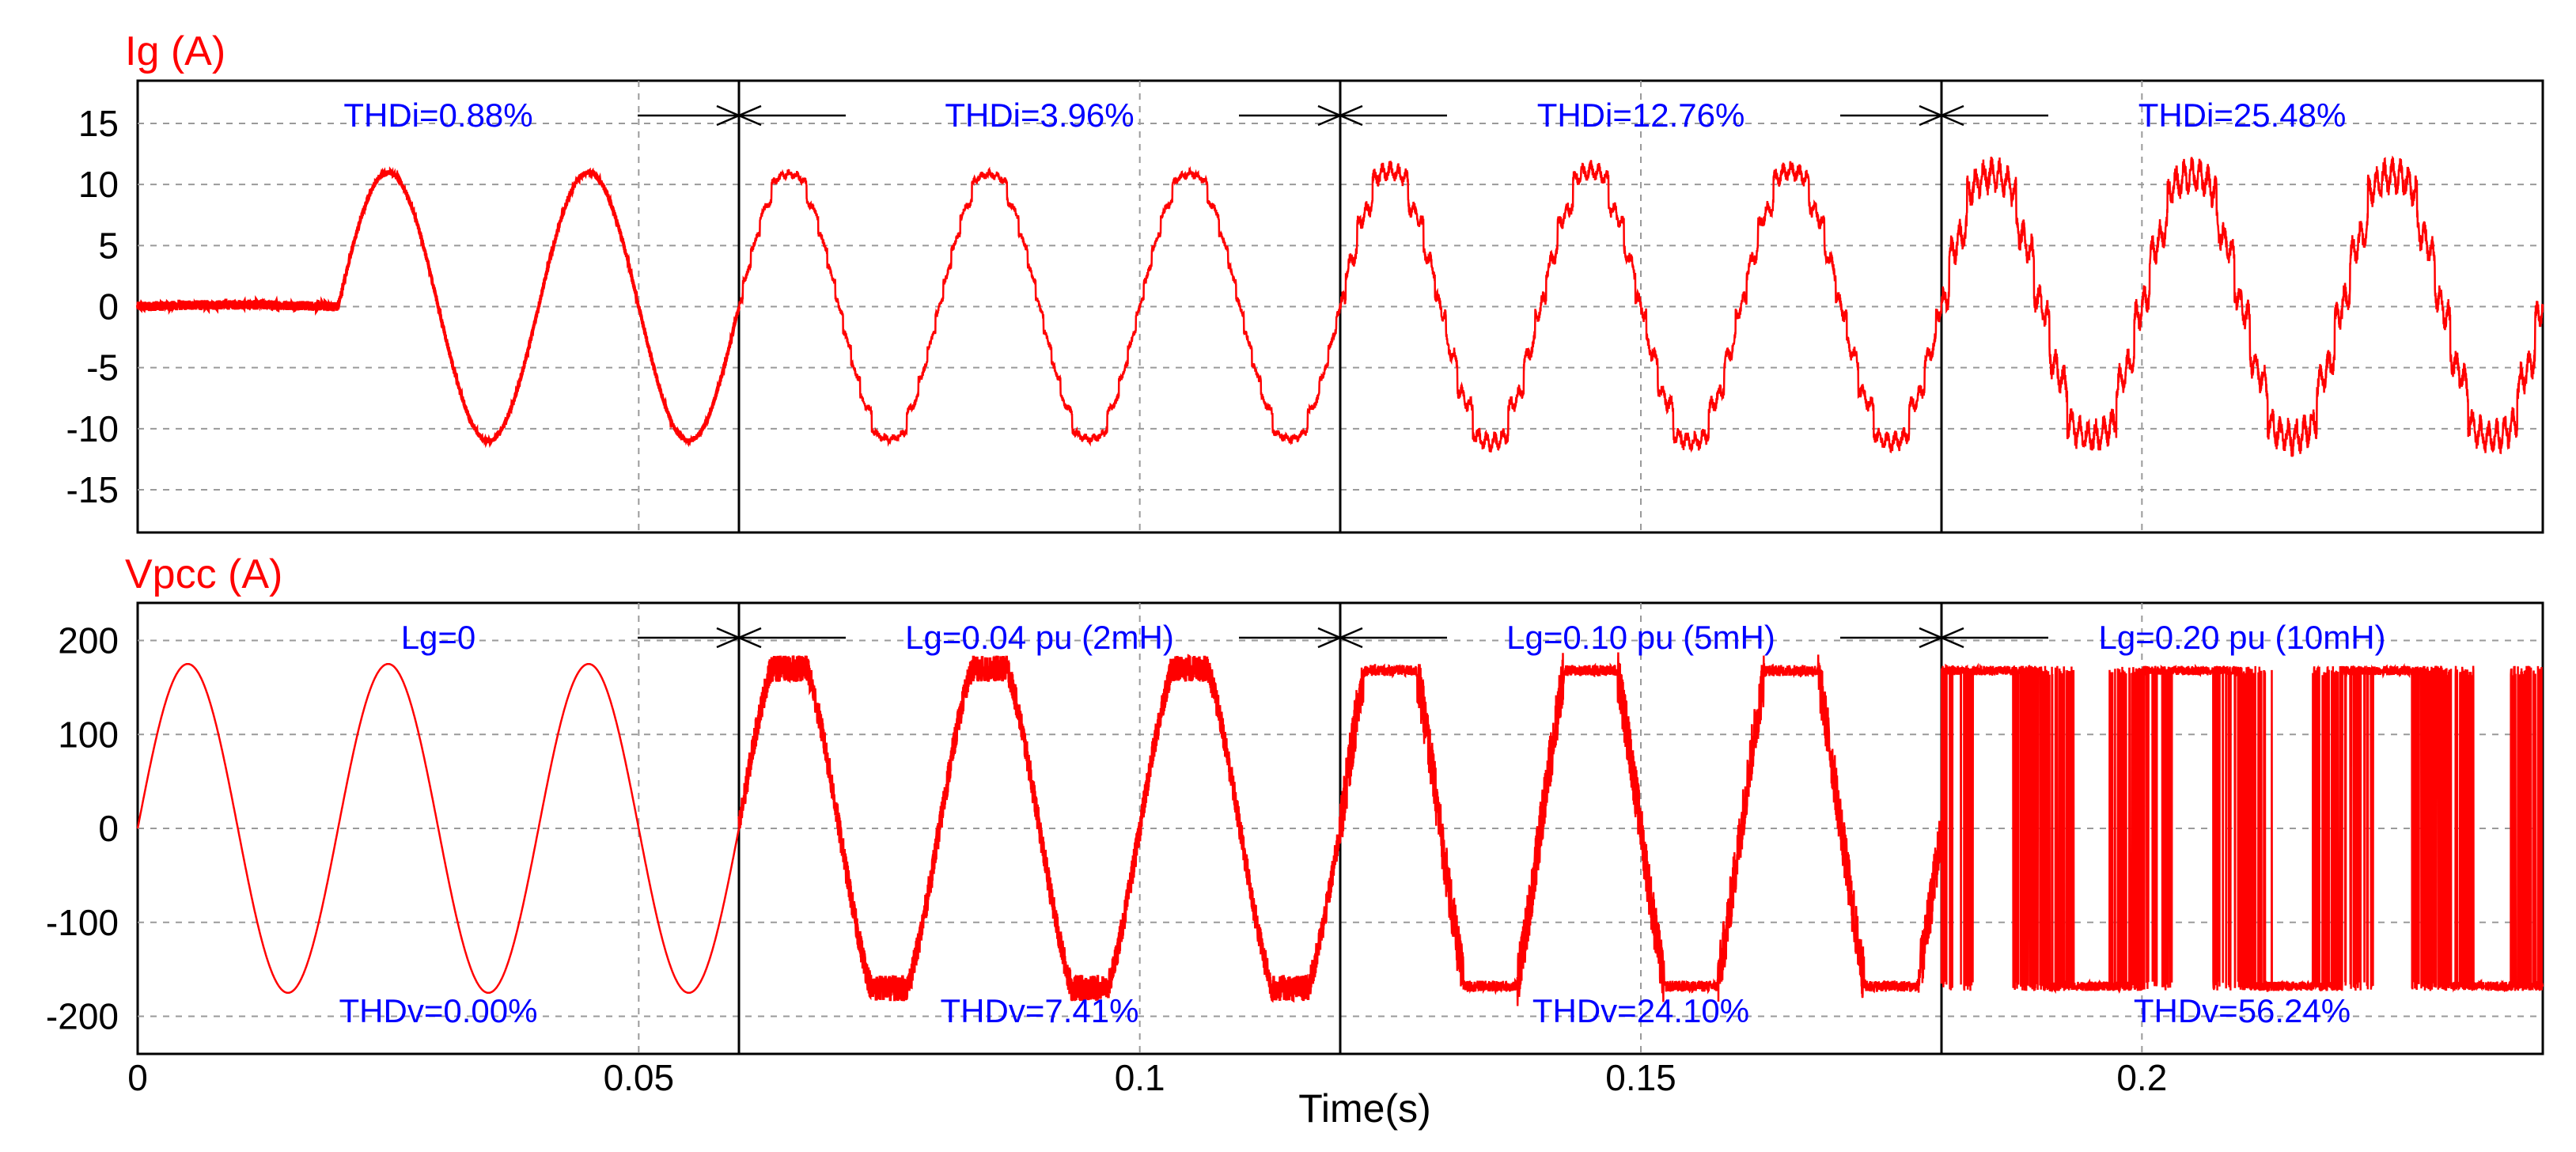  I want to click on ig-axis-label: Ig (A), so click(175, 51).